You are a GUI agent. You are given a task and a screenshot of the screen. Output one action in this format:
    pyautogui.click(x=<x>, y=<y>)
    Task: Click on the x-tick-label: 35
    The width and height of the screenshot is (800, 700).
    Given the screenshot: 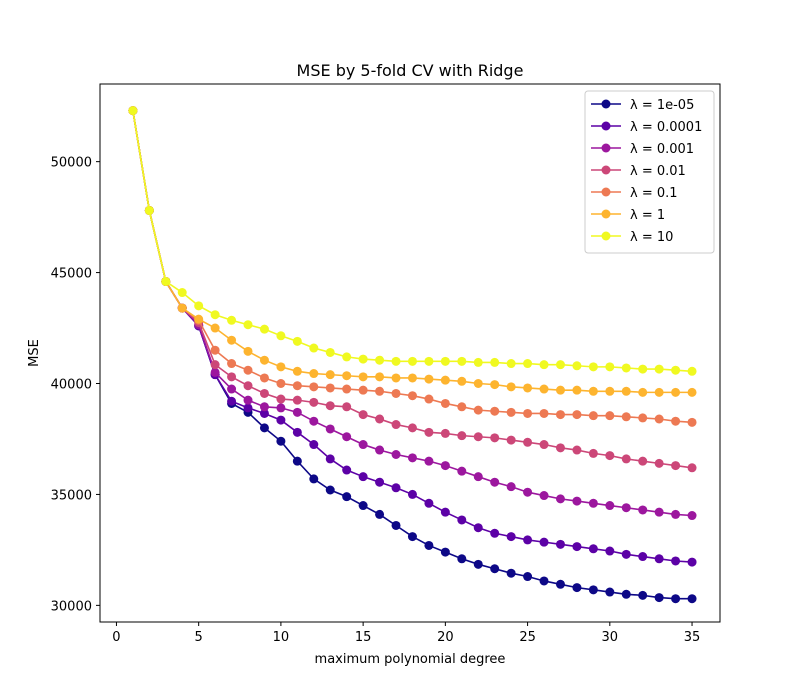 What is the action you would take?
    pyautogui.click(x=692, y=637)
    